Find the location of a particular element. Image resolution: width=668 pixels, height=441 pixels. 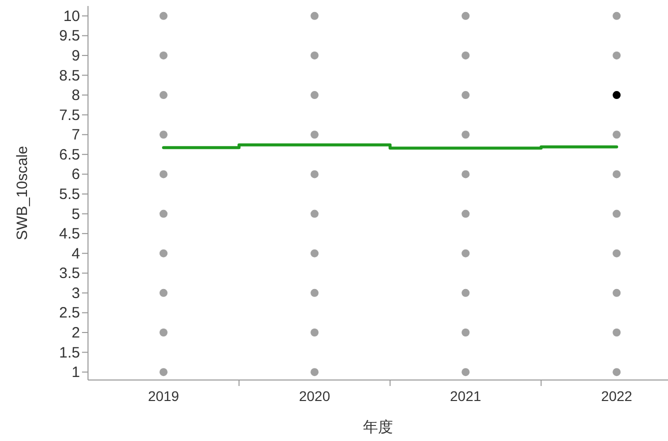

y-tick-label: 7.5 is located at coordinates (69, 115).